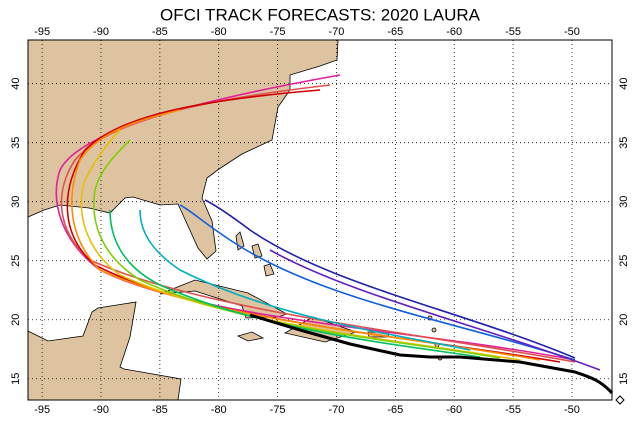  I want to click on map-title: OFCI TRACK FORECASTS: 2020 LAURA, so click(320, 14).